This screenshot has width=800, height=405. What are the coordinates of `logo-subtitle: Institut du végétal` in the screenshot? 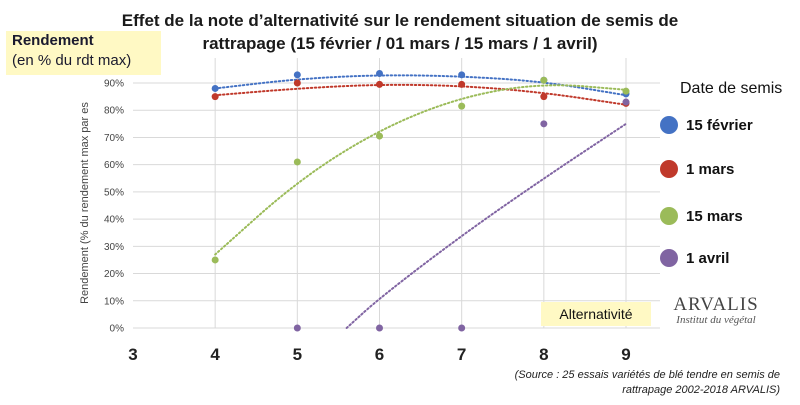 It's located at (716, 320).